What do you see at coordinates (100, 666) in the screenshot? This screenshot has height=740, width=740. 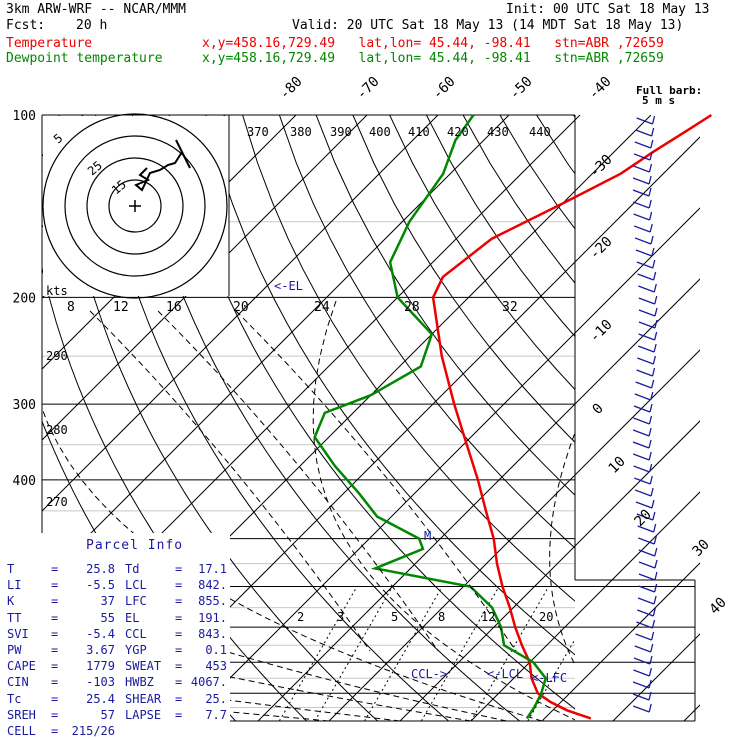 I see `parcel-value: 1779` at bounding box center [100, 666].